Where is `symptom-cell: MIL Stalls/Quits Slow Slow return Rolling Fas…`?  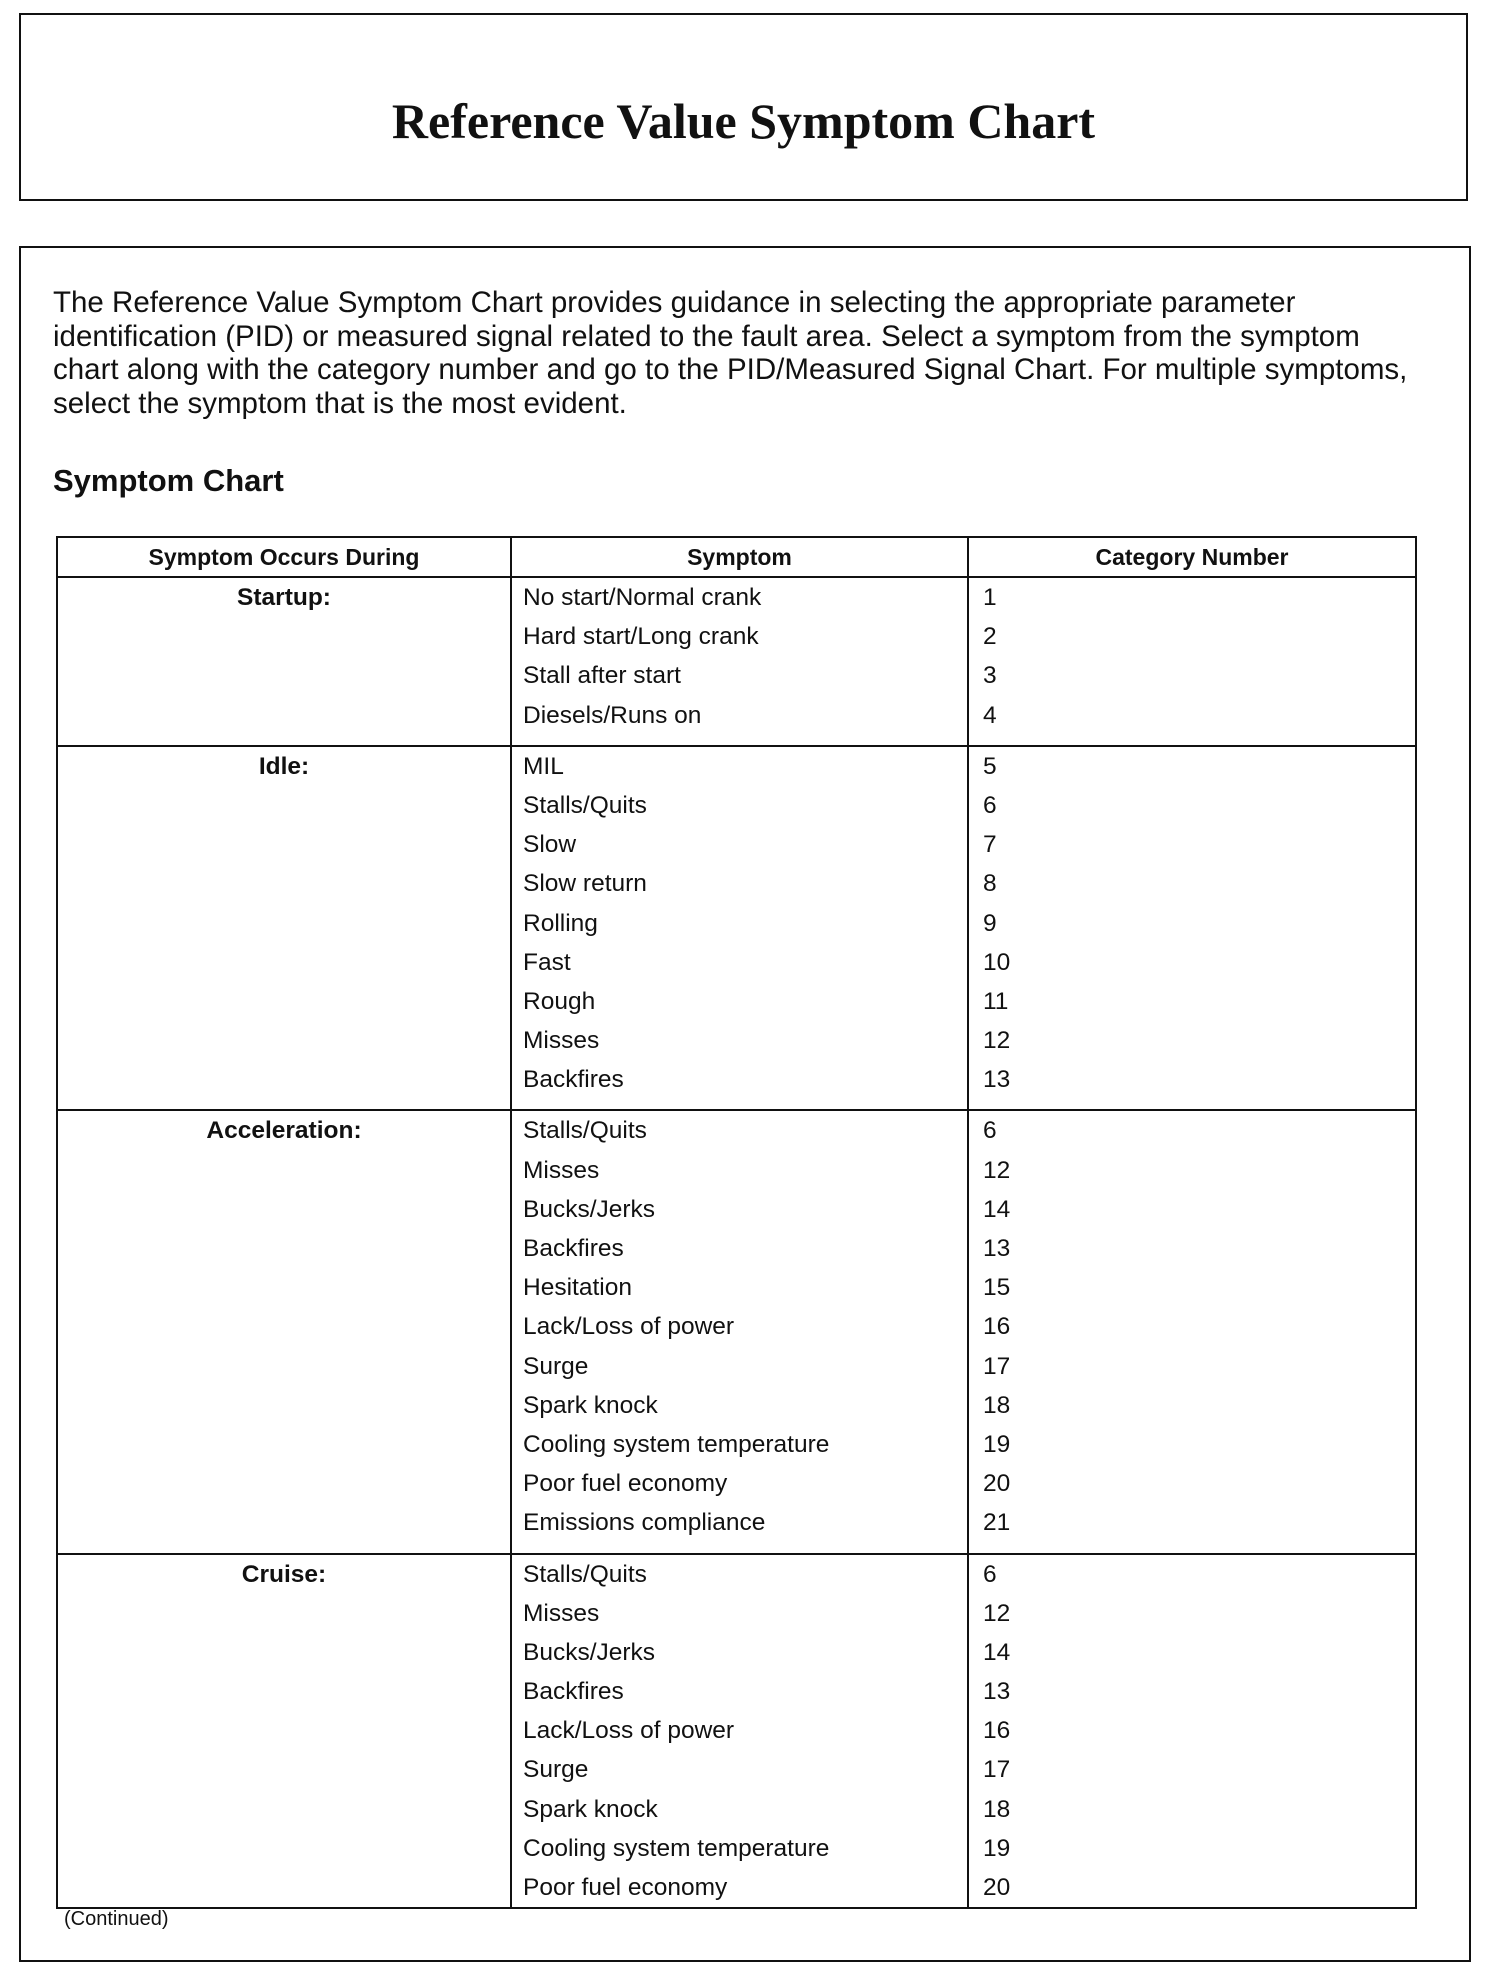 symptom-cell: MIL Stalls/Quits Slow Slow return Rolling Fas… is located at coordinates (739, 928).